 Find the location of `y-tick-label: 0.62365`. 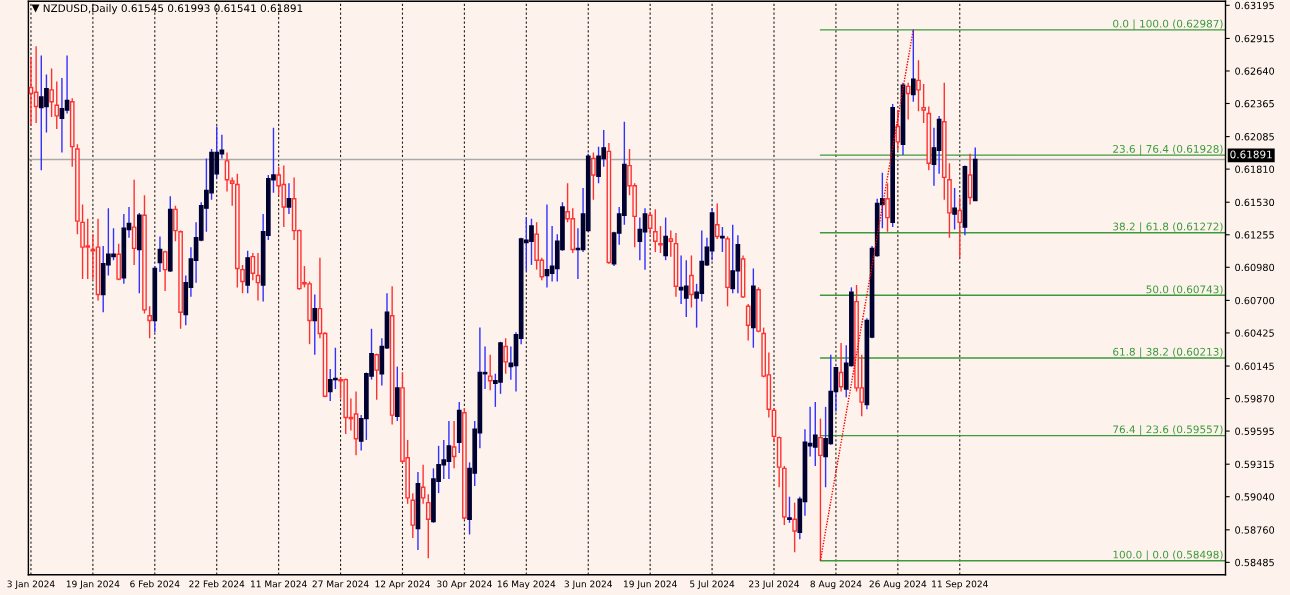

y-tick-label: 0.62365 is located at coordinates (1254, 103).